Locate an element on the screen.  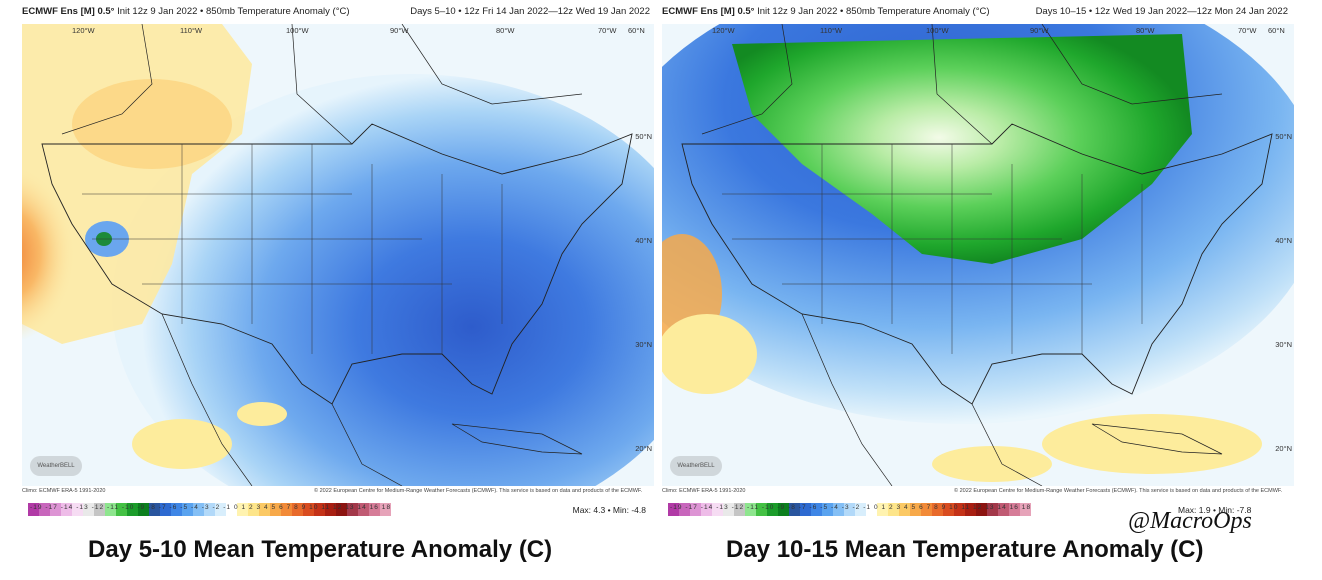
strong-cold-anomaly-region is located at coordinates (962, 149).